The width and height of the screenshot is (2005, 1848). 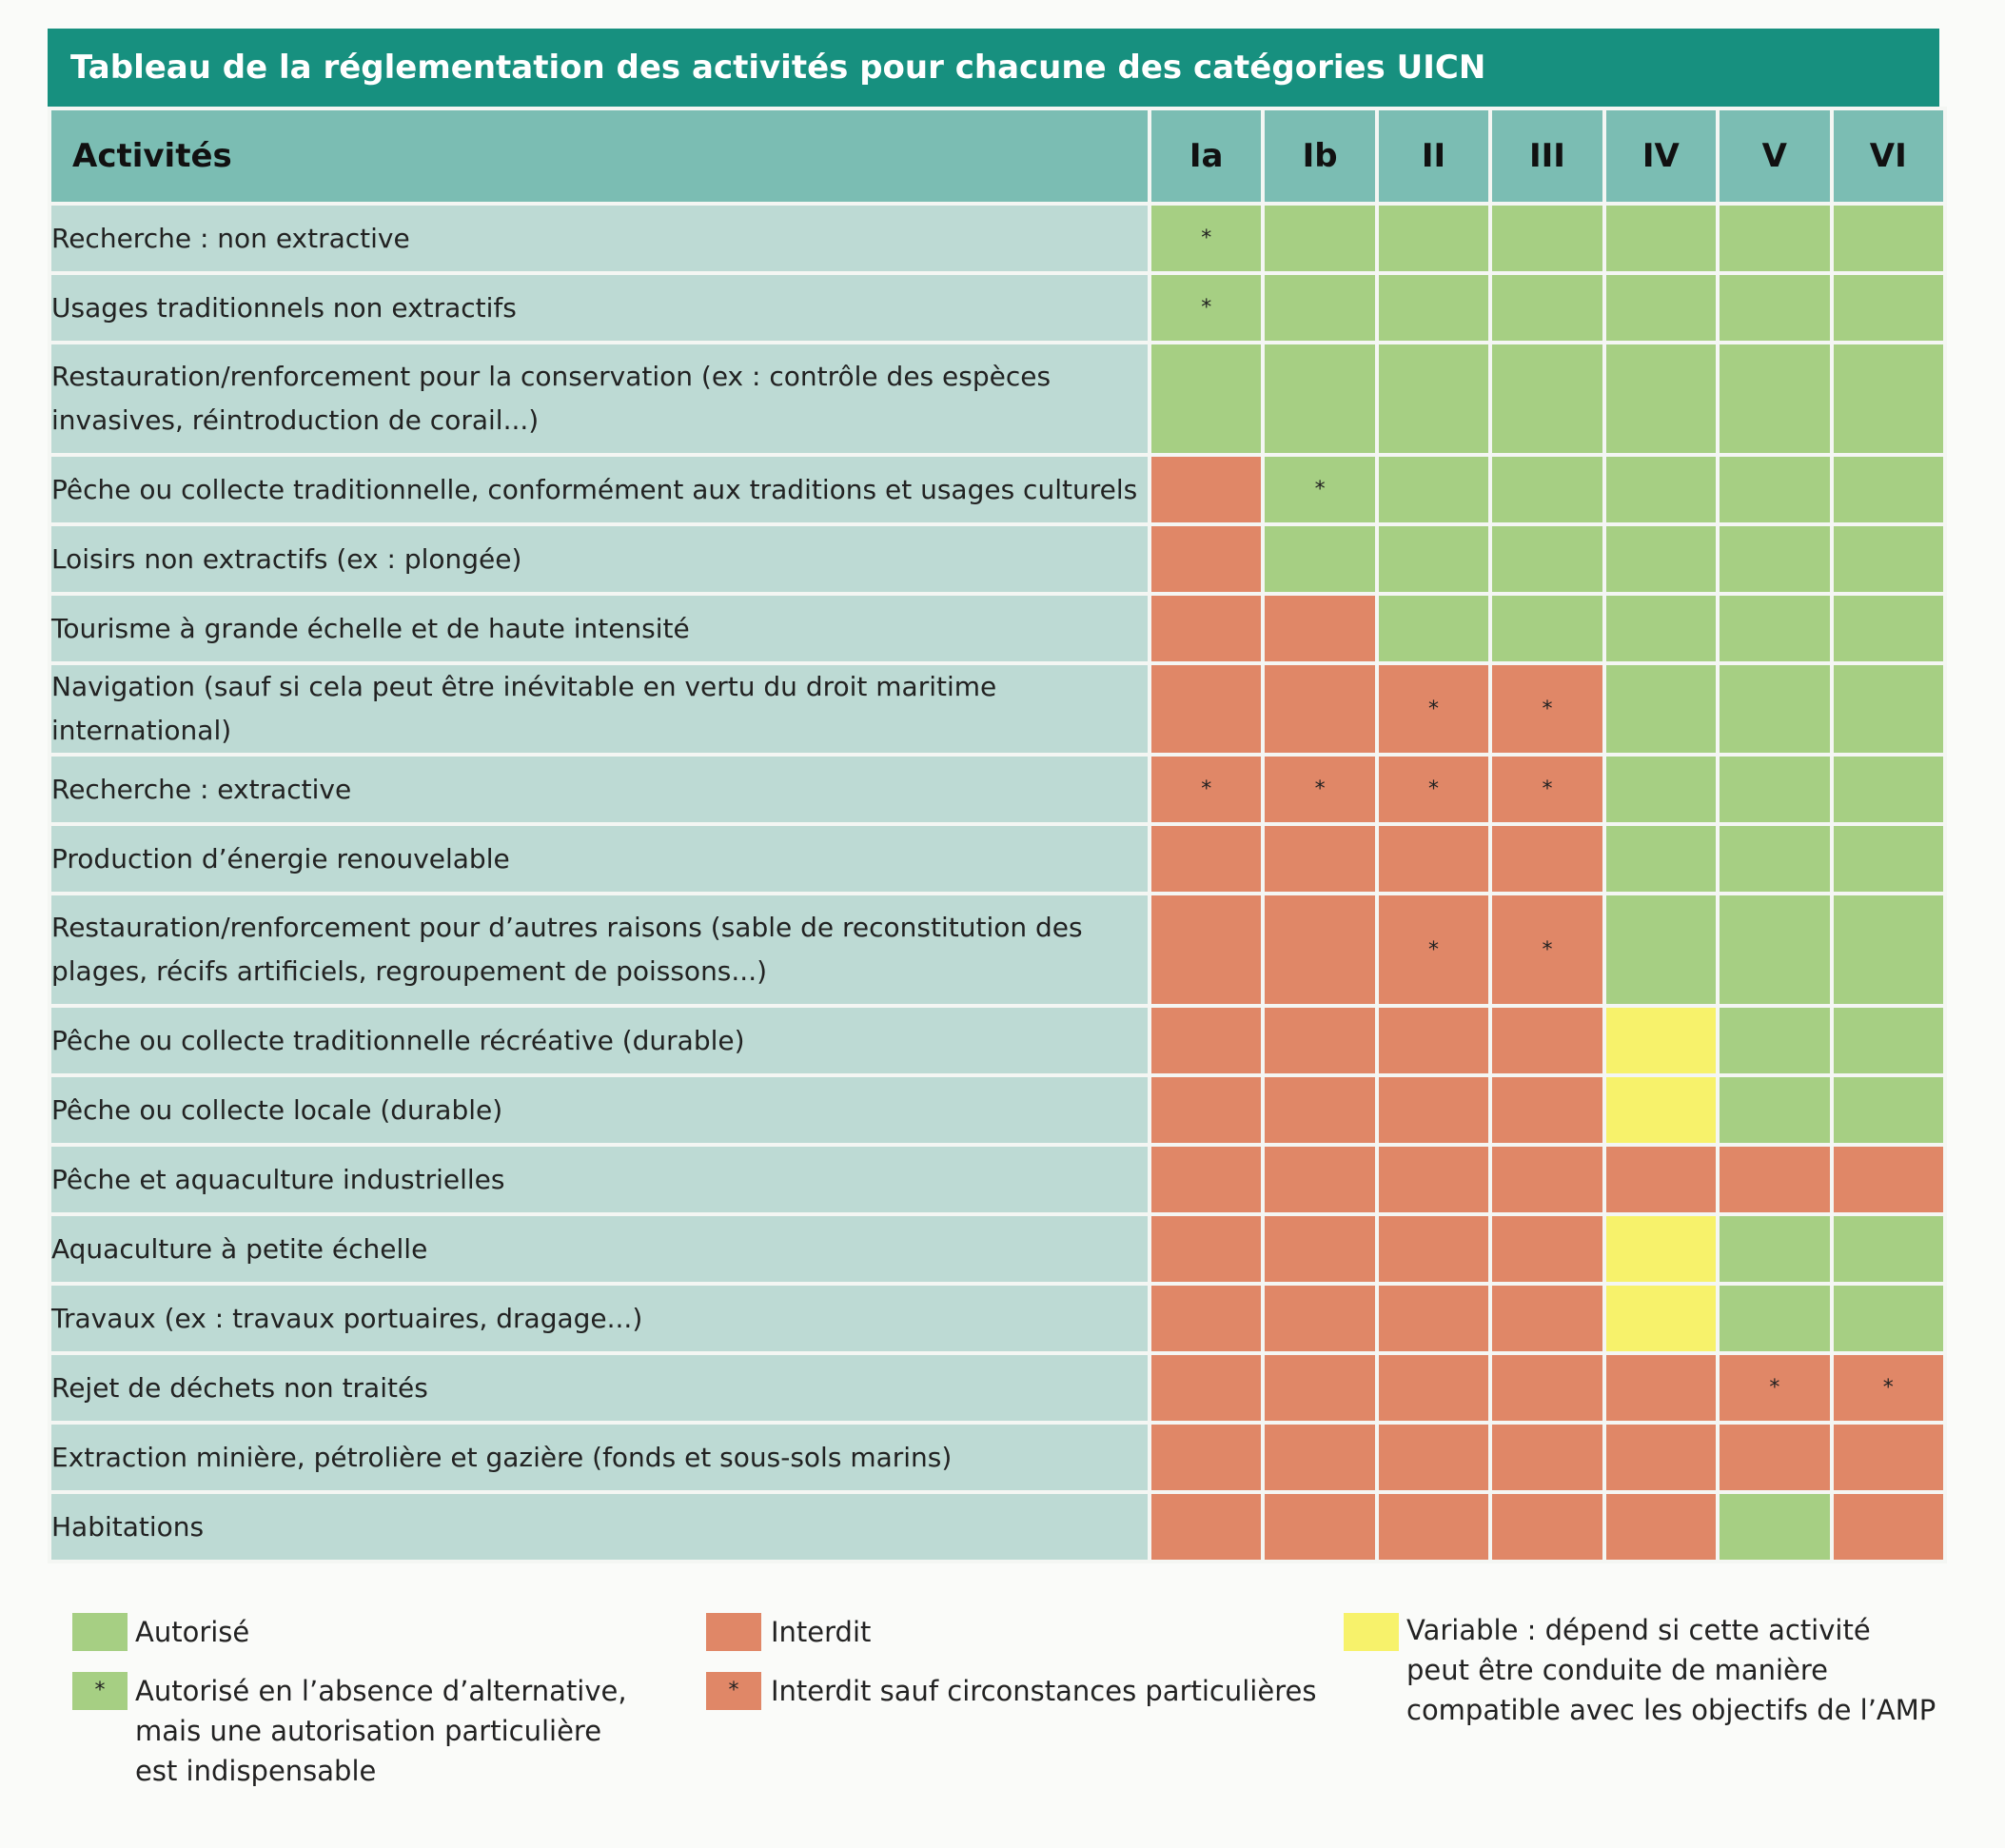 I want to click on table-row: Usages traditionnels non extractifs *, so click(x=997, y=307).